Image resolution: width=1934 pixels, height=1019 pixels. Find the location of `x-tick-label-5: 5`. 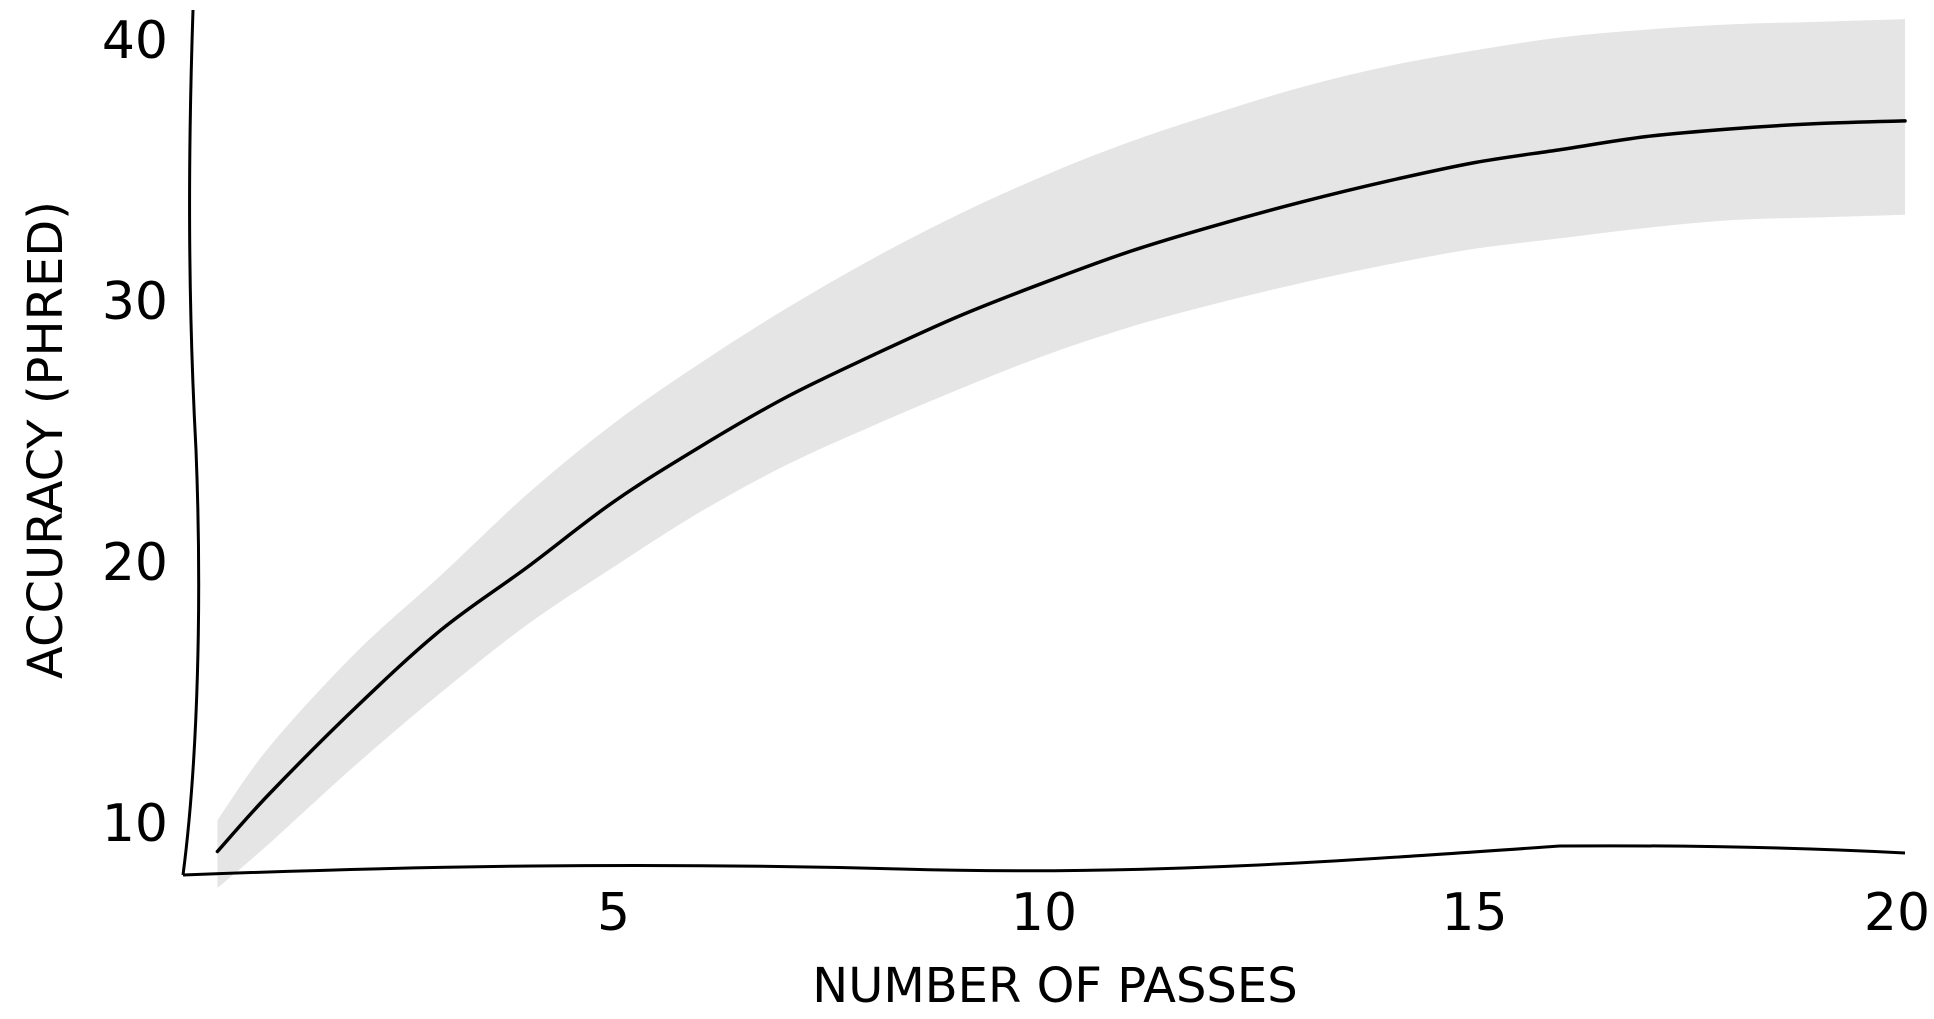

x-tick-label-5: 5 is located at coordinates (613, 913).